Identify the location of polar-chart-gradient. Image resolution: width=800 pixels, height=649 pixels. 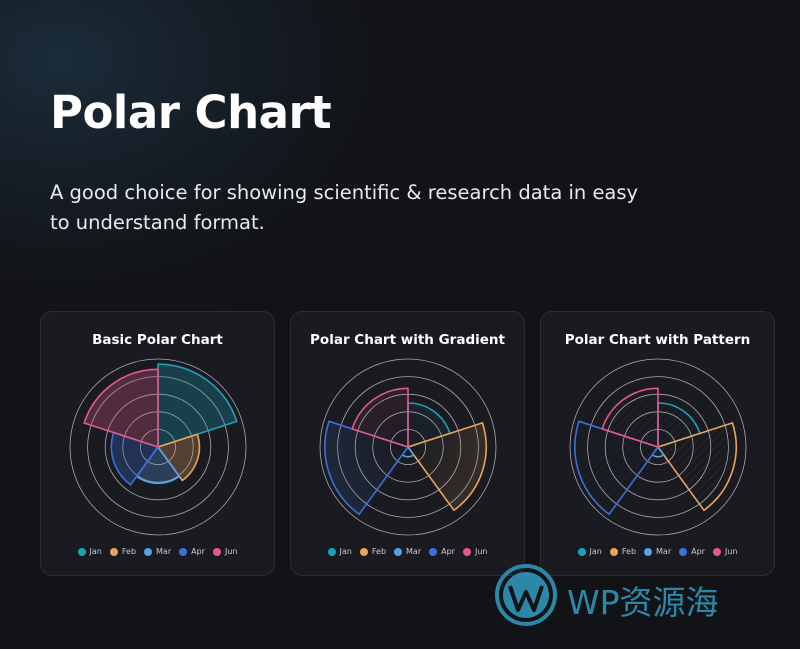
(408, 447).